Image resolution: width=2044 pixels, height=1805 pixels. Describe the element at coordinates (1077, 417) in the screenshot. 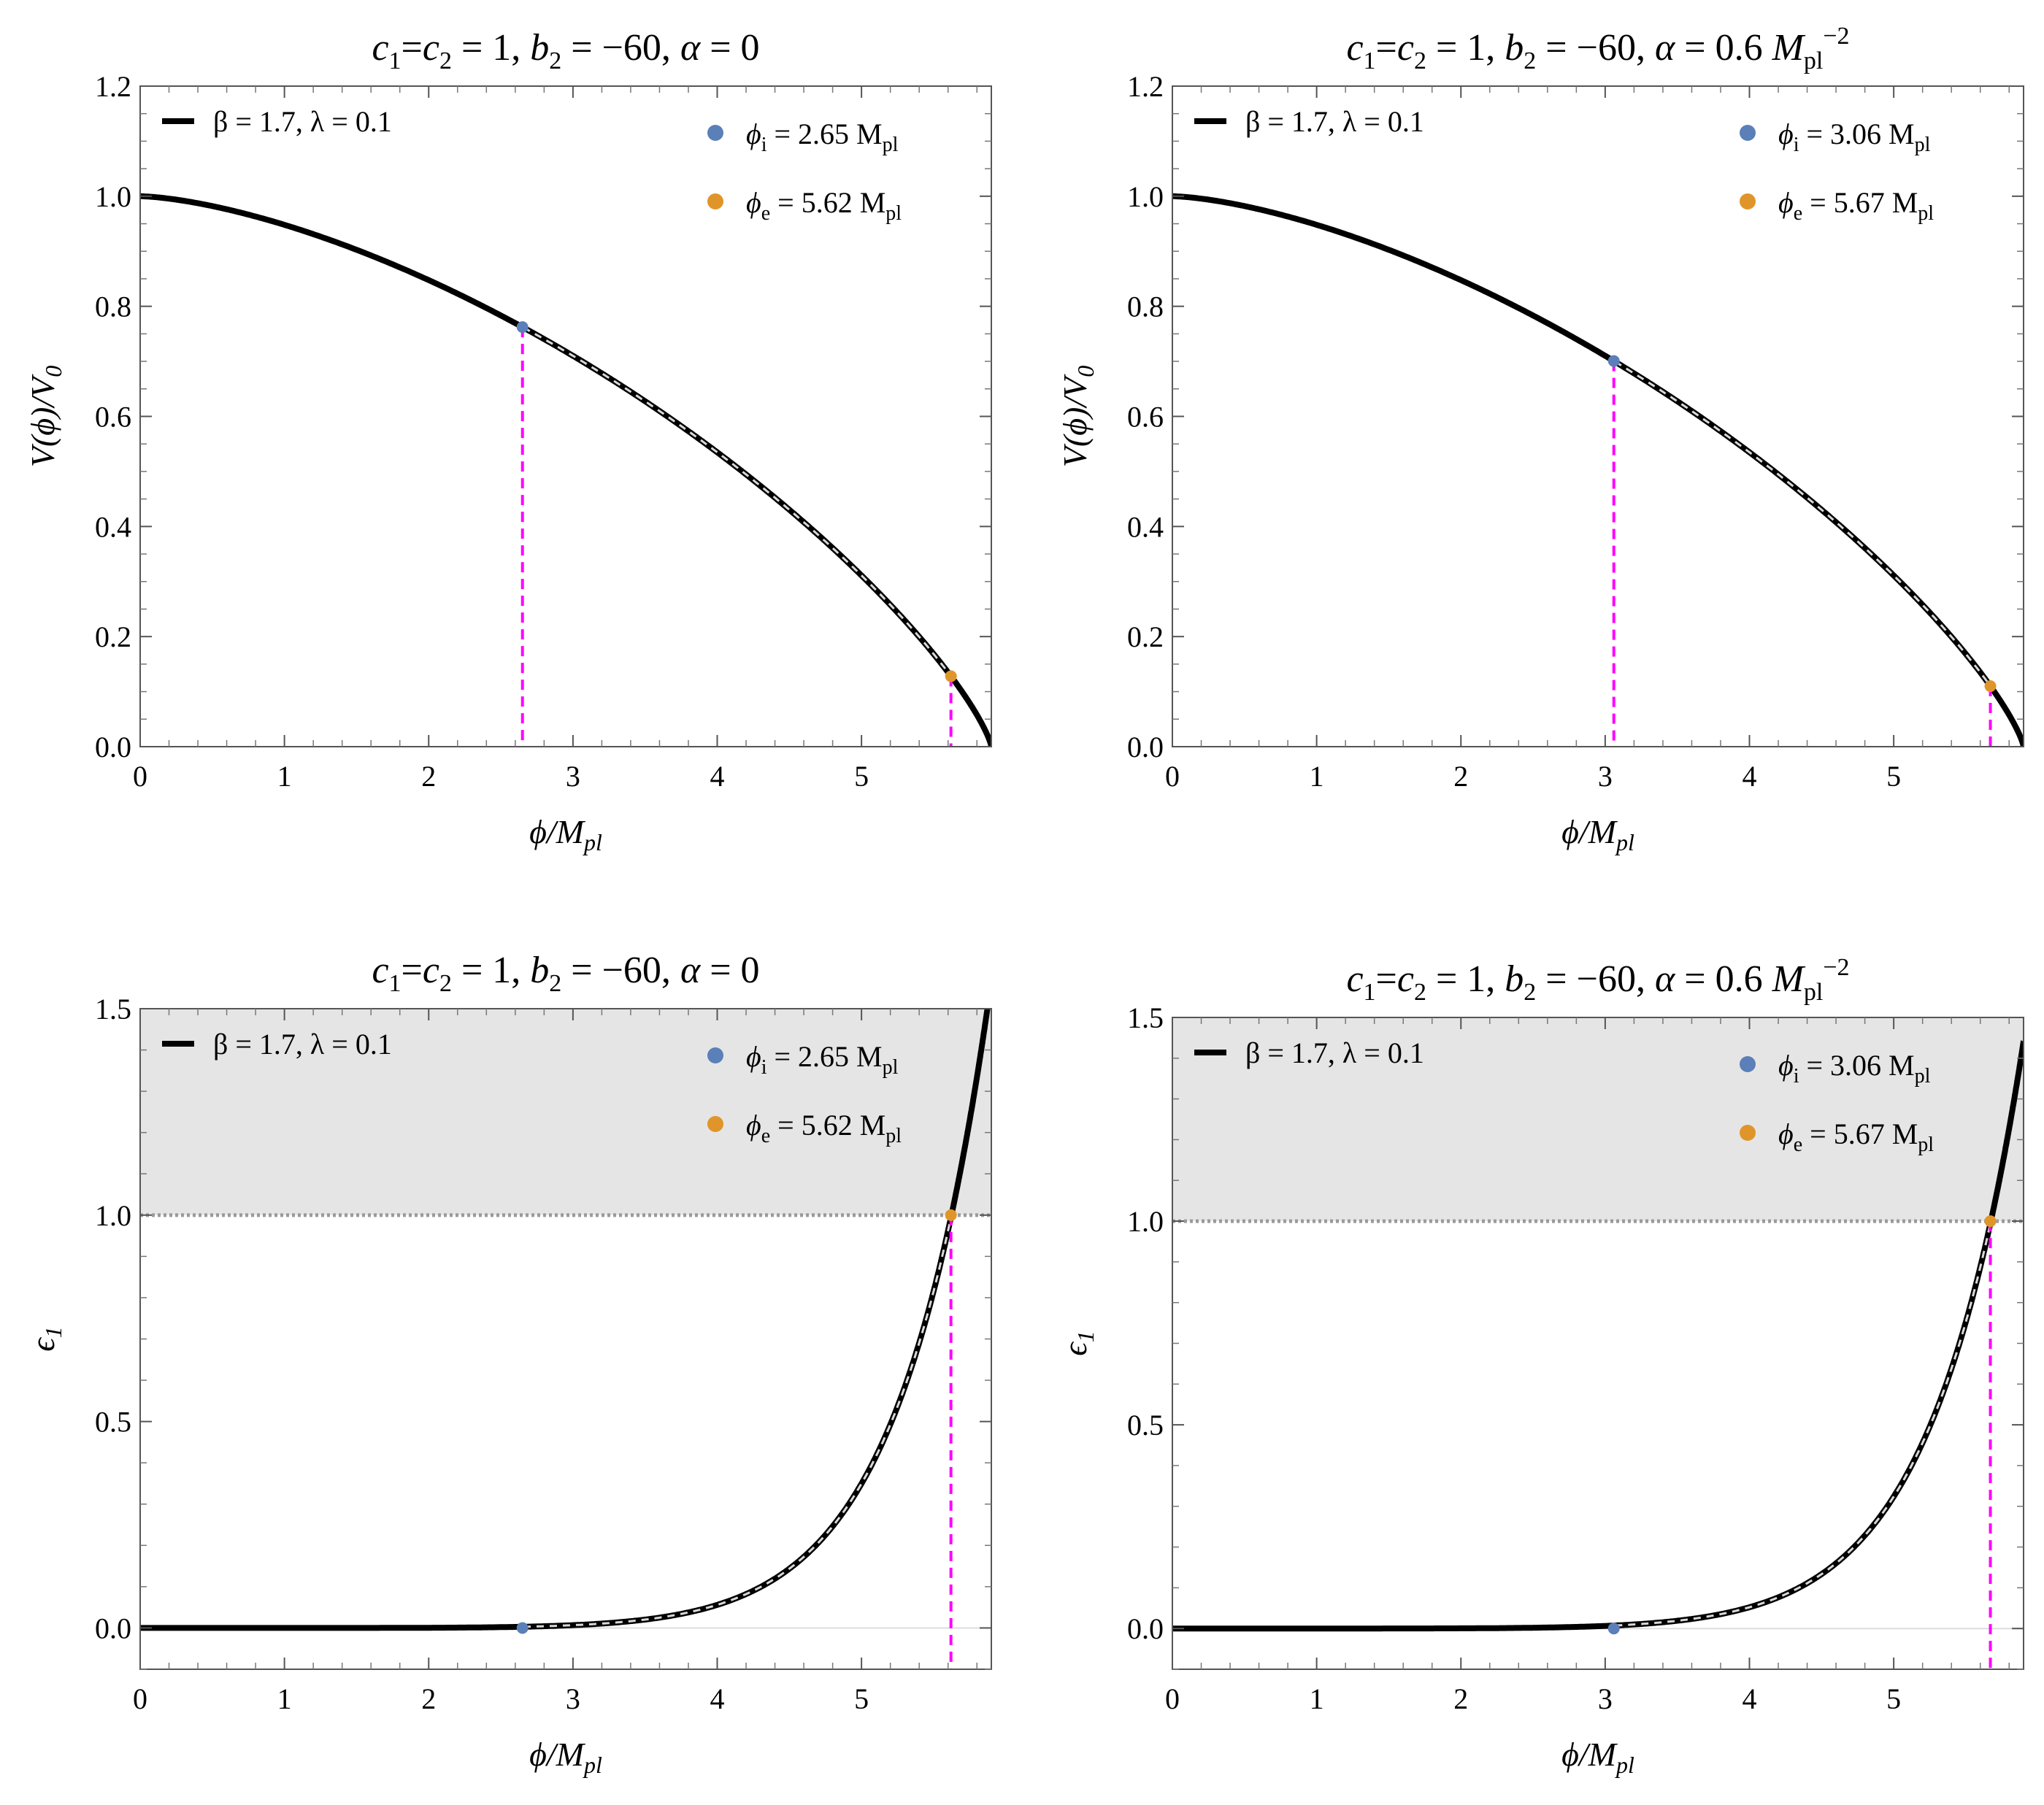

I see `y-axis-label: V(ϕ)/V0` at that location.